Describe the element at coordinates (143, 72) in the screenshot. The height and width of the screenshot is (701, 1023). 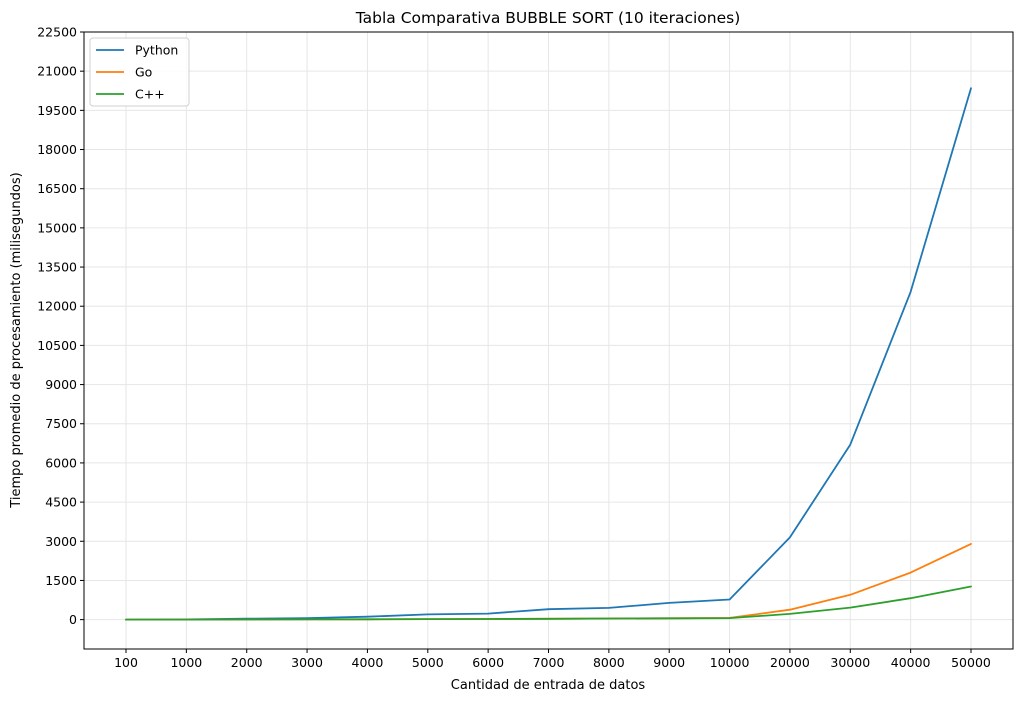
I see `legend-label: Go` at that location.